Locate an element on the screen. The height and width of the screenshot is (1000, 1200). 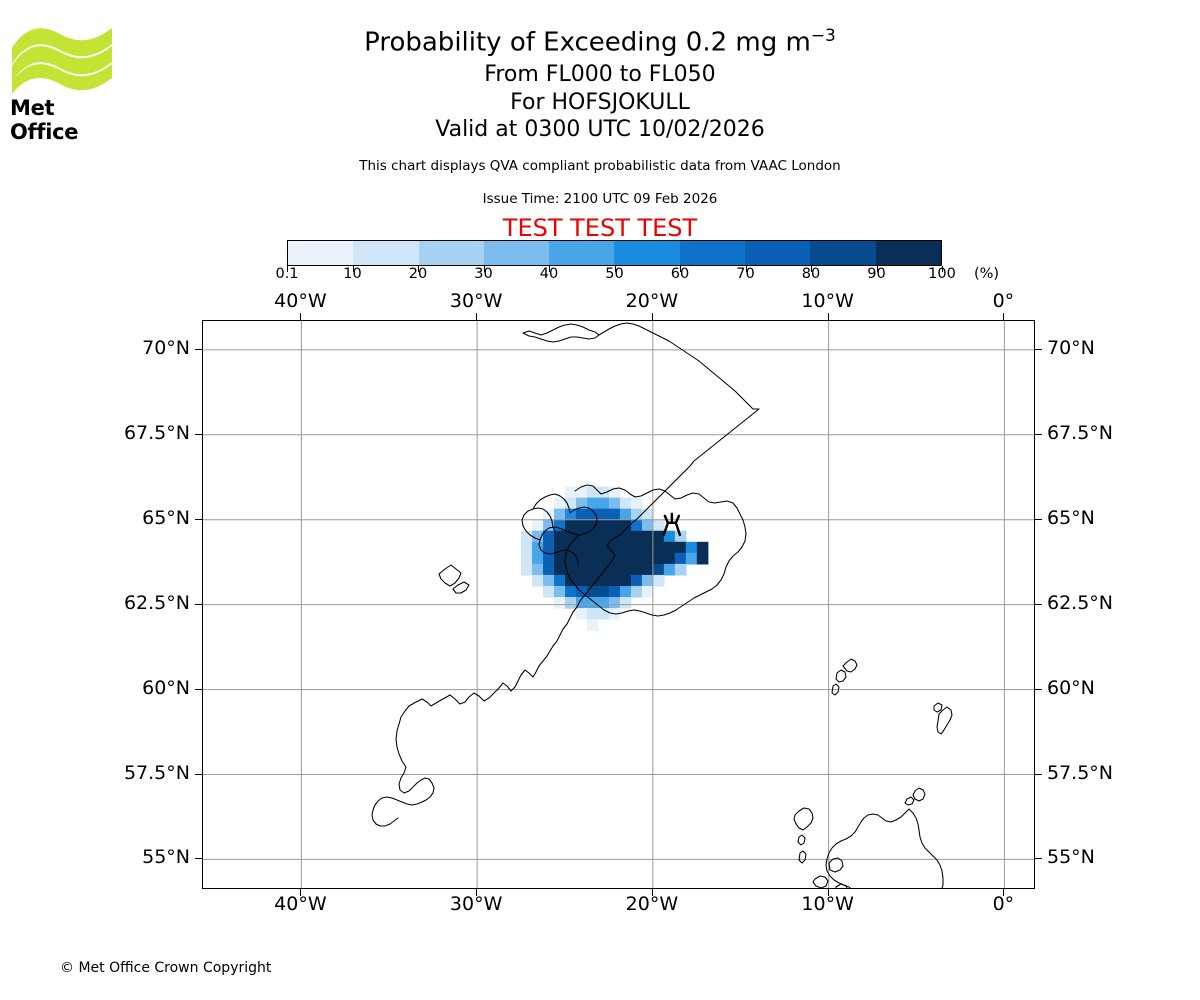
met-office-wave-icon is located at coordinates (62, 61).